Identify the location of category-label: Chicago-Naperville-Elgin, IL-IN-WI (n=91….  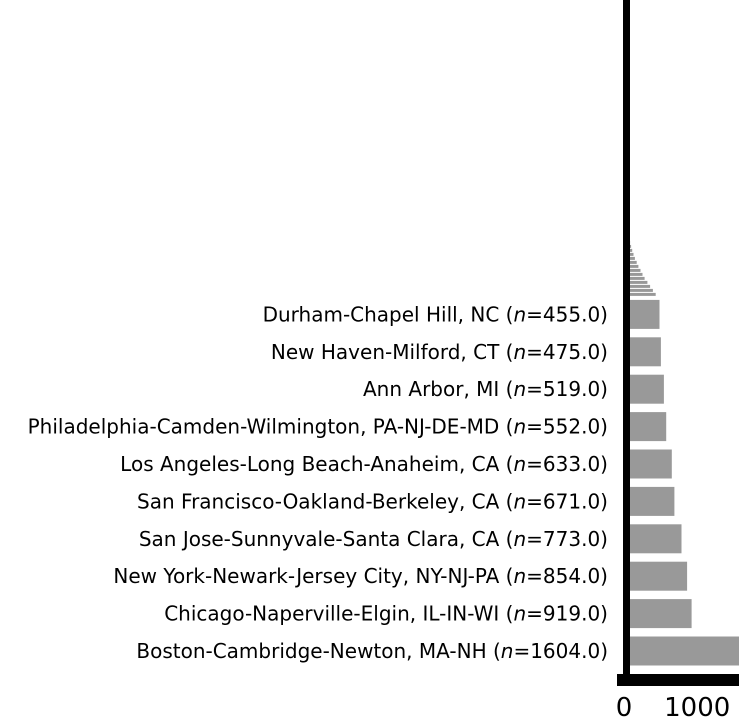
(386, 614).